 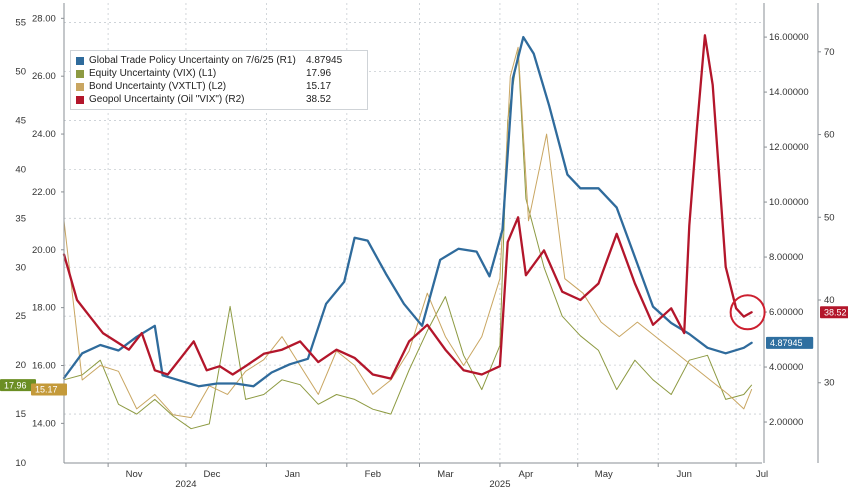 I want to click on r2-tick-label-1: 40, so click(x=829, y=300).